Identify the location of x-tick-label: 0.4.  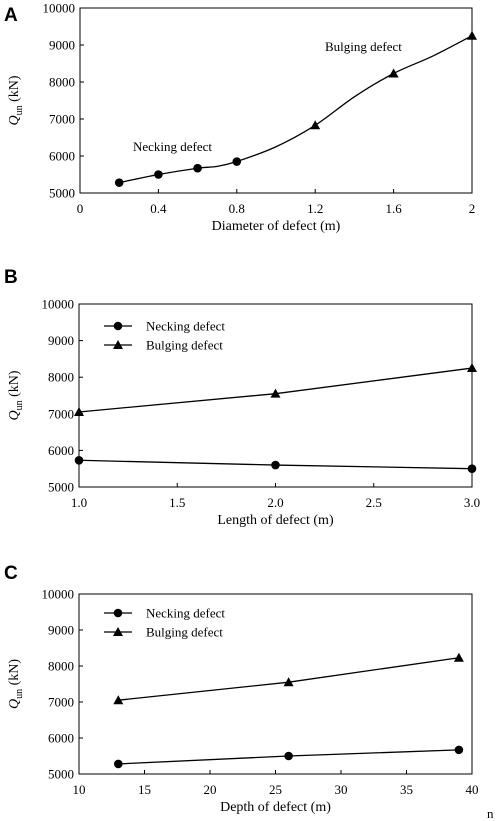
(158, 208).